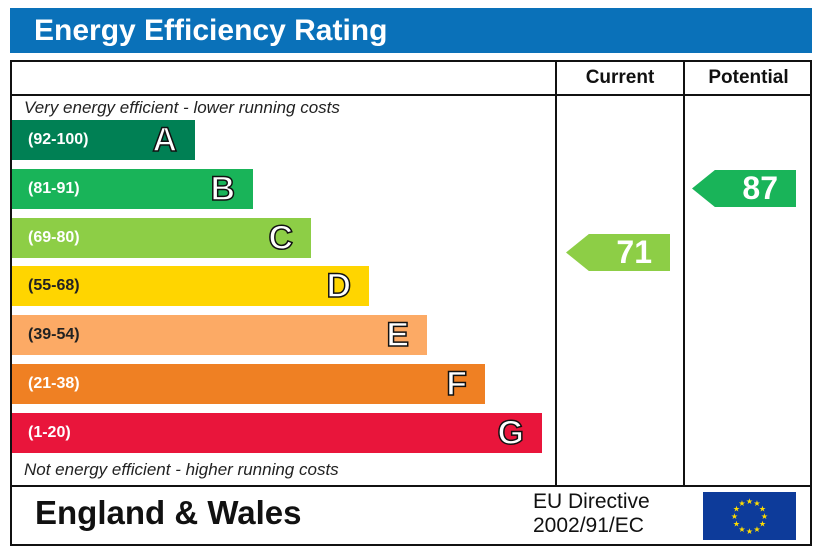  I want to click on footer-divider, so click(411, 486).